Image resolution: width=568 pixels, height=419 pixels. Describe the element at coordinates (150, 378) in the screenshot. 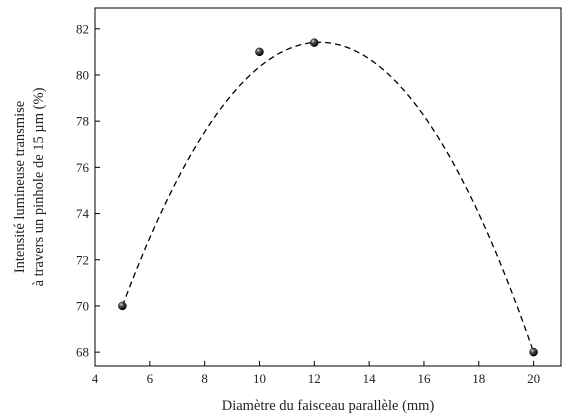

I see `x-tick-label: 6` at that location.